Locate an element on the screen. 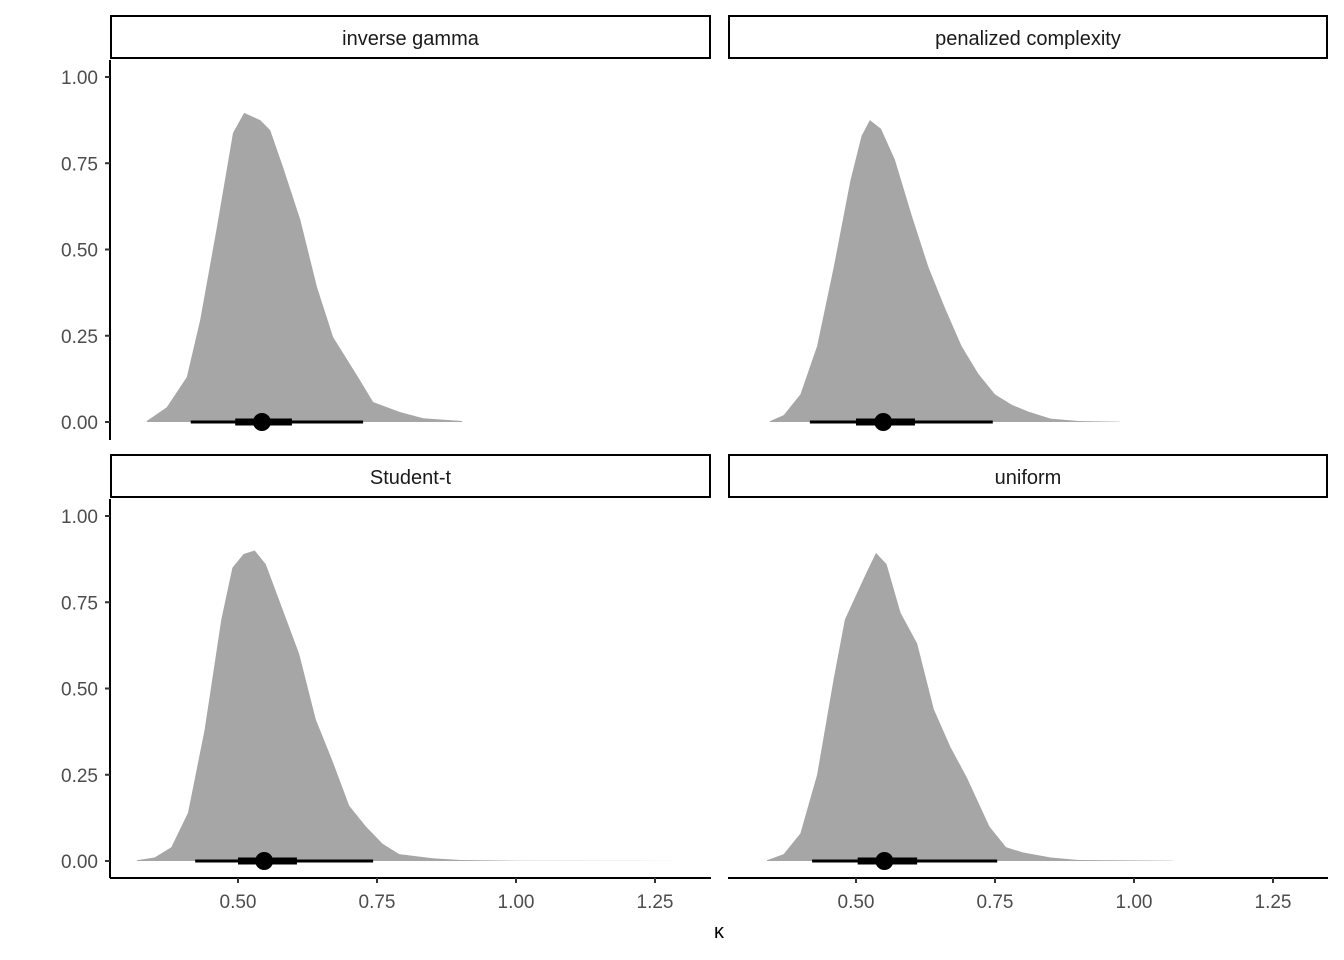 The height and width of the screenshot is (960, 1344). facet-strip-label: penalized complexity is located at coordinates (1028, 39).